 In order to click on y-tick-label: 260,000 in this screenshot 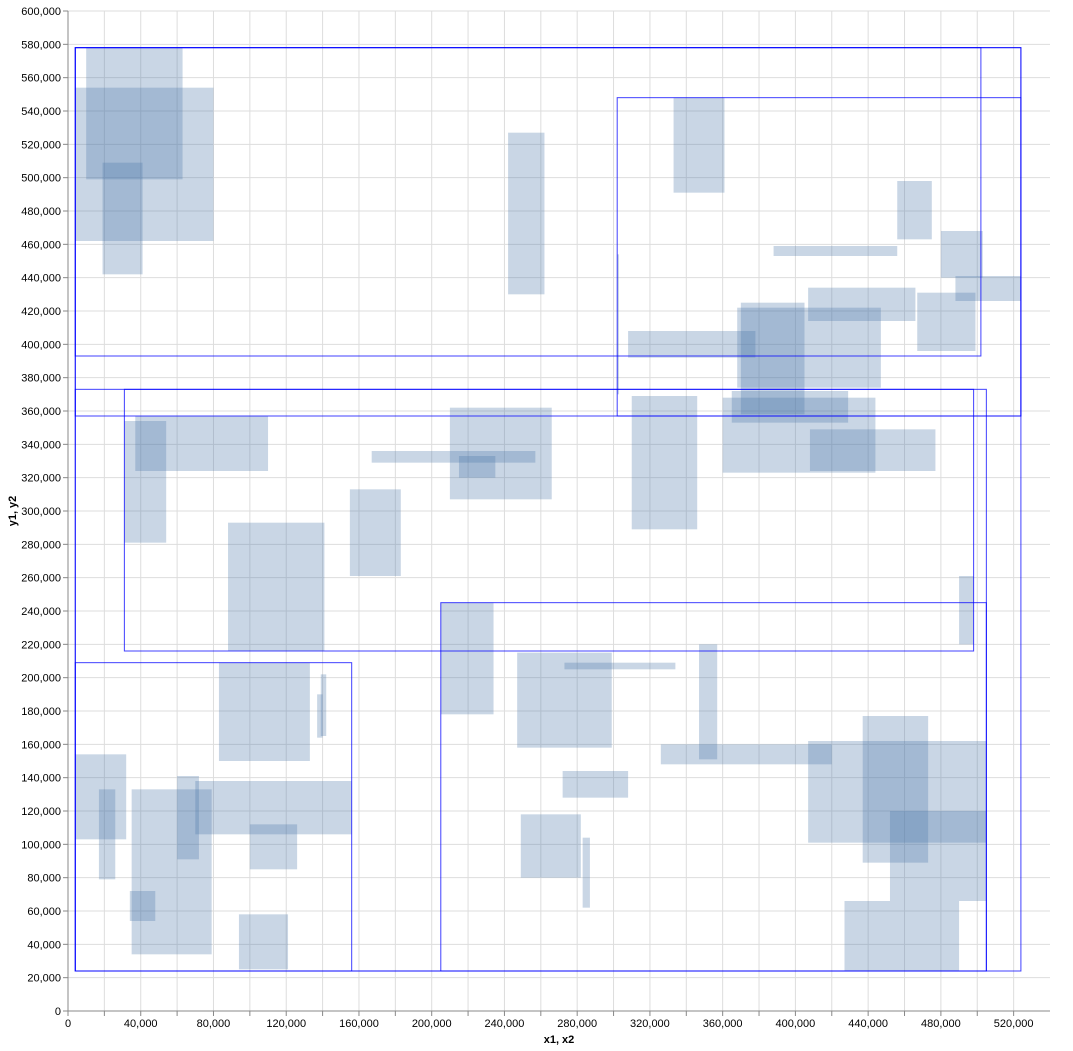, I will do `click(41, 579)`.